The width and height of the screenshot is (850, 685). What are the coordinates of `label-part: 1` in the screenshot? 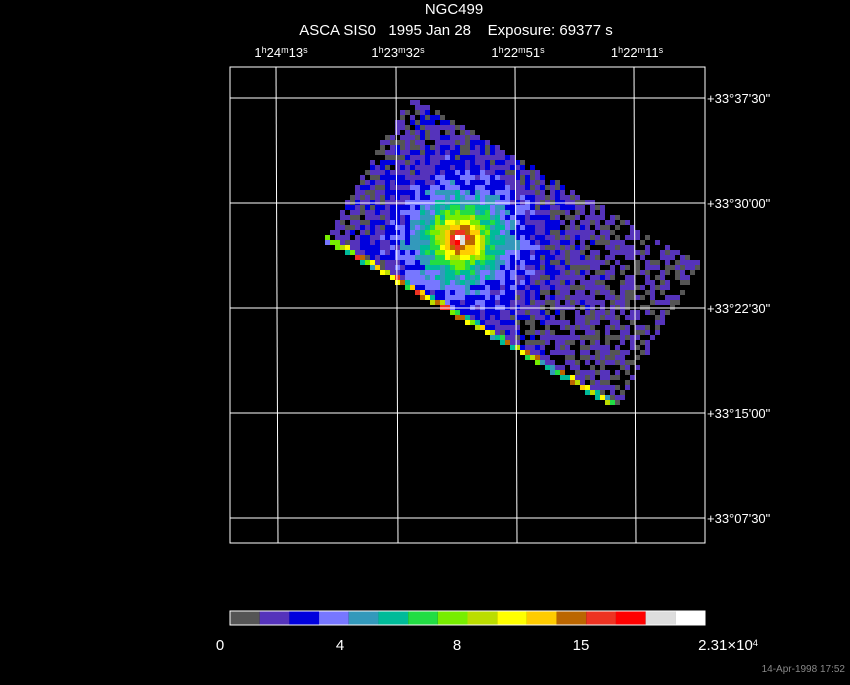 It's located at (494, 52).